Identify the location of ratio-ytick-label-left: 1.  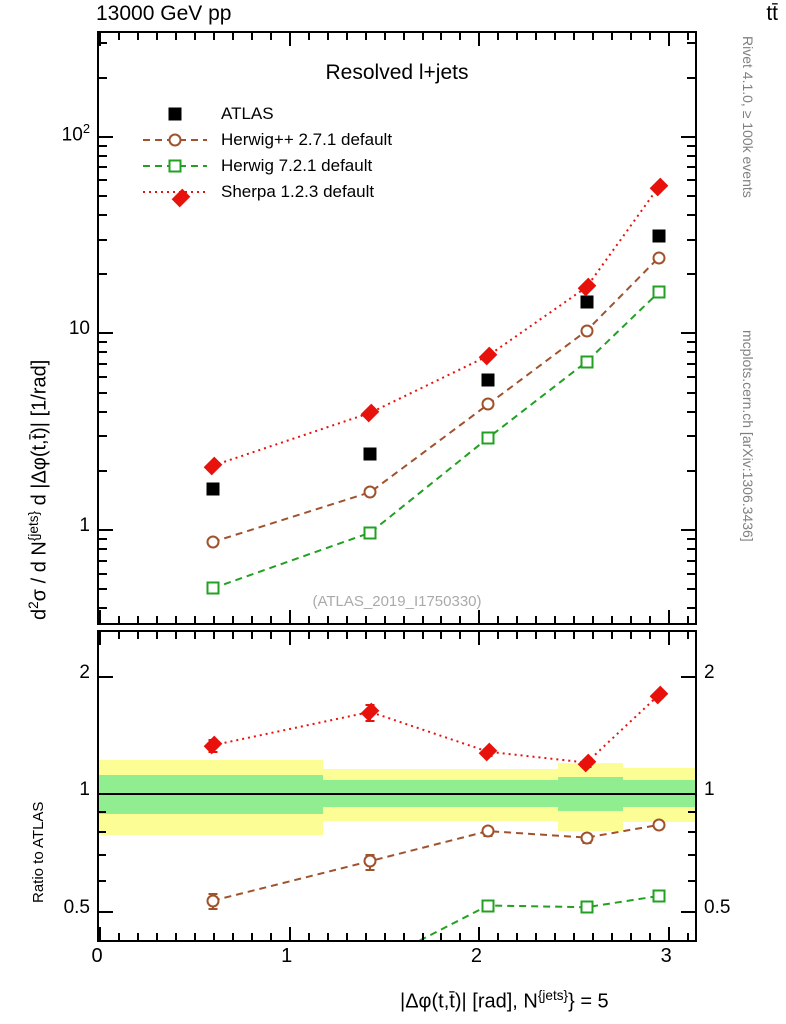
(84, 790).